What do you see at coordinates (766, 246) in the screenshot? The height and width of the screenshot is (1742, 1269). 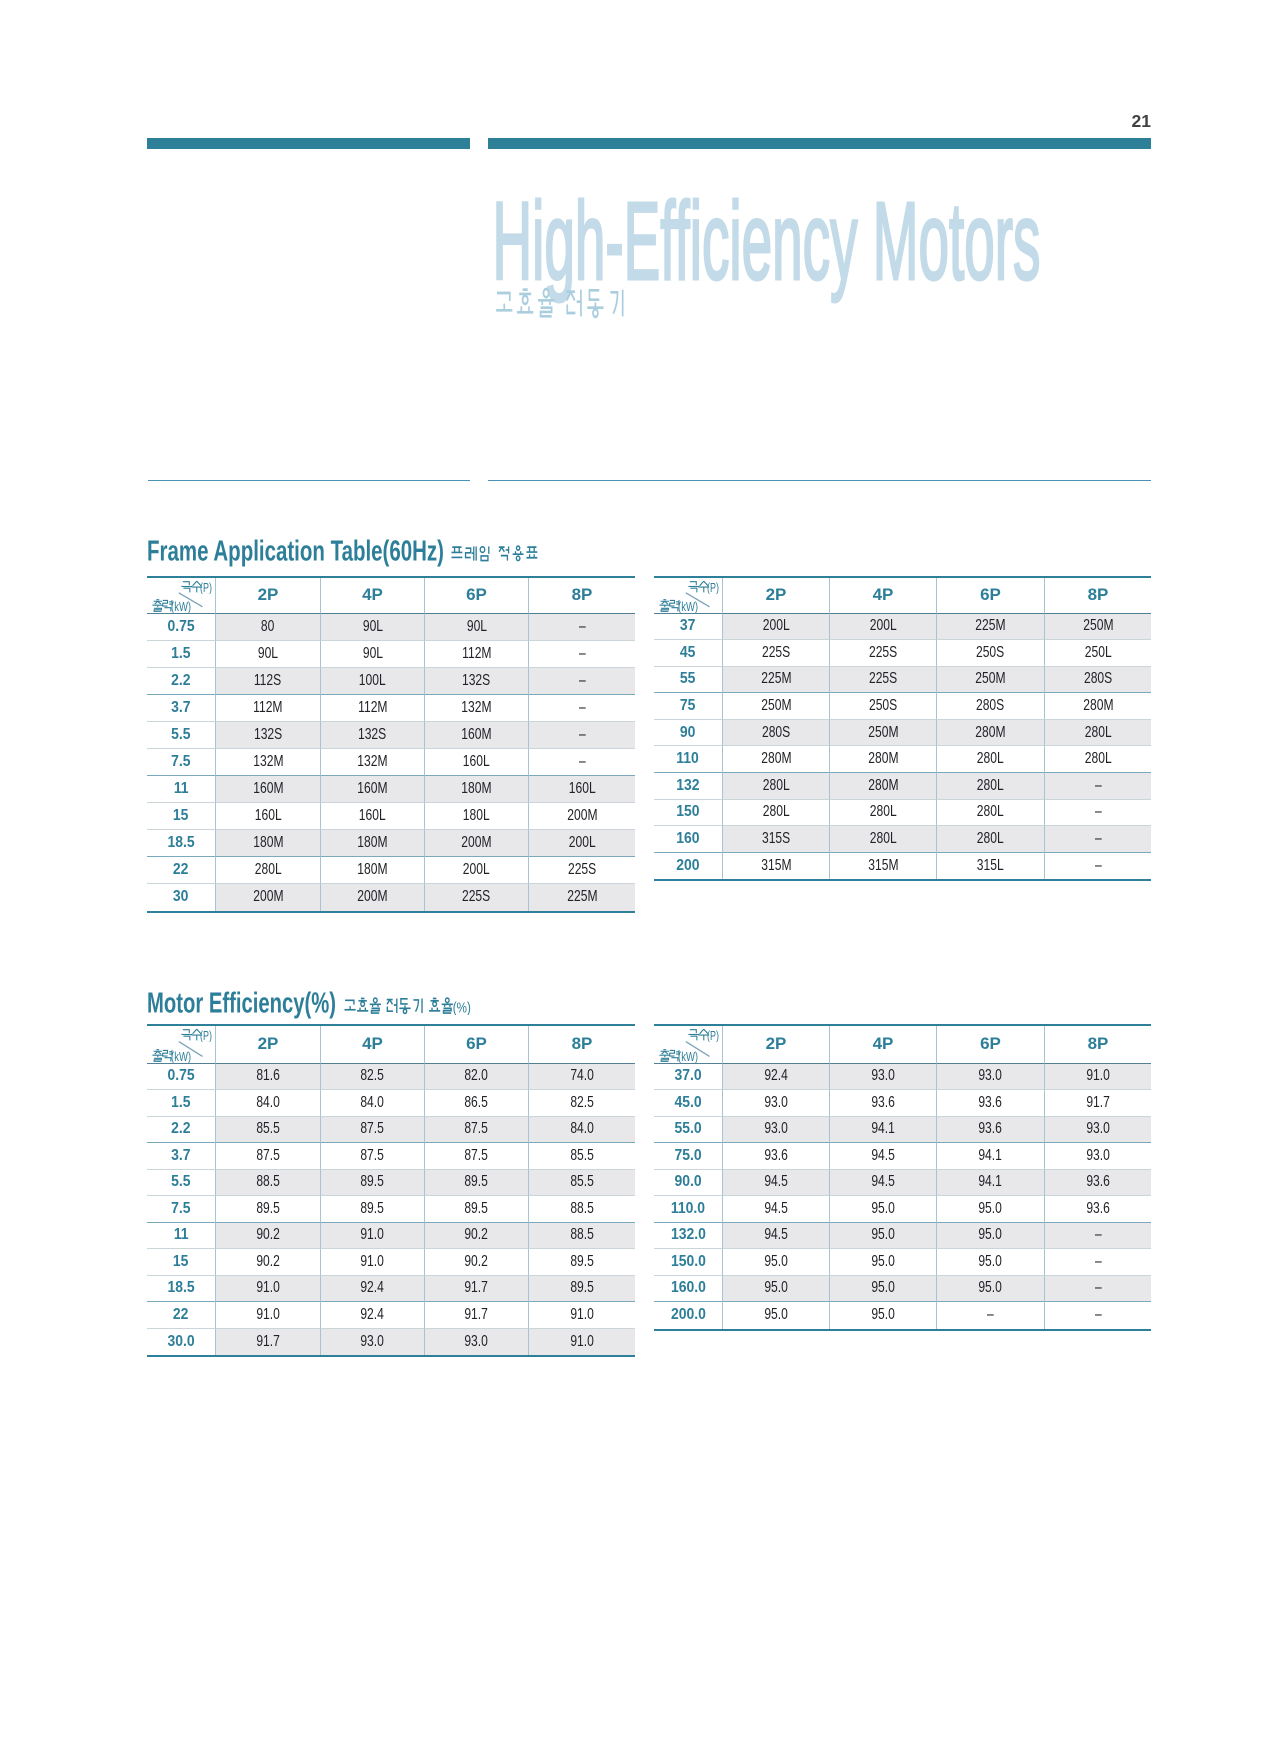 I see `svg-text: High-Efficiency Motors` at bounding box center [766, 246].